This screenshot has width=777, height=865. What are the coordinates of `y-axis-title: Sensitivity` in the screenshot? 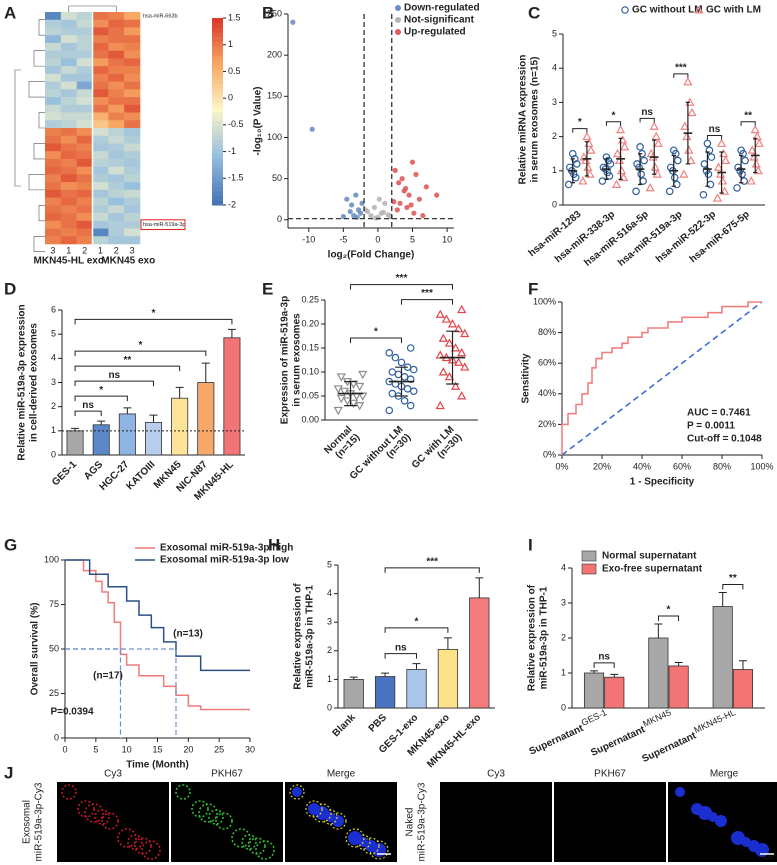 It's located at (526, 378).